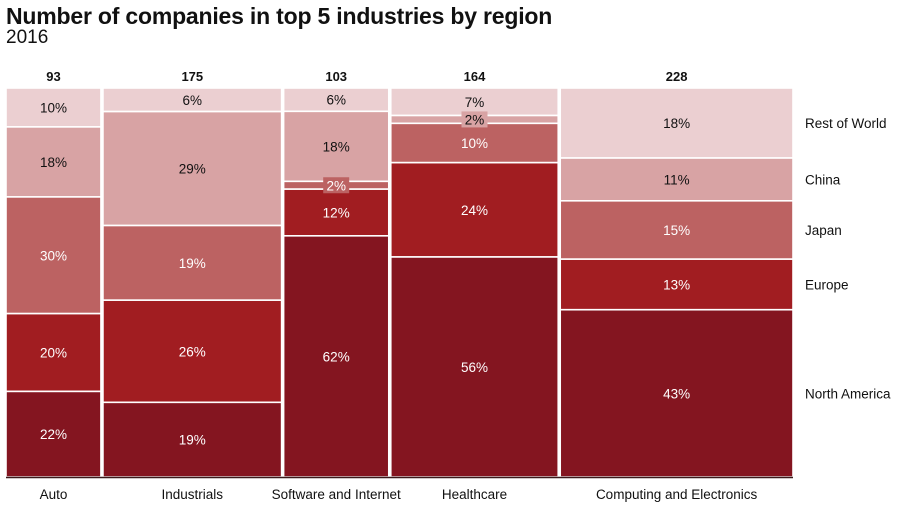 This screenshot has height=510, width=900. Describe the element at coordinates (676, 284) in the screenshot. I see `value-label-computing-and-electronics-europe: 13%` at that location.